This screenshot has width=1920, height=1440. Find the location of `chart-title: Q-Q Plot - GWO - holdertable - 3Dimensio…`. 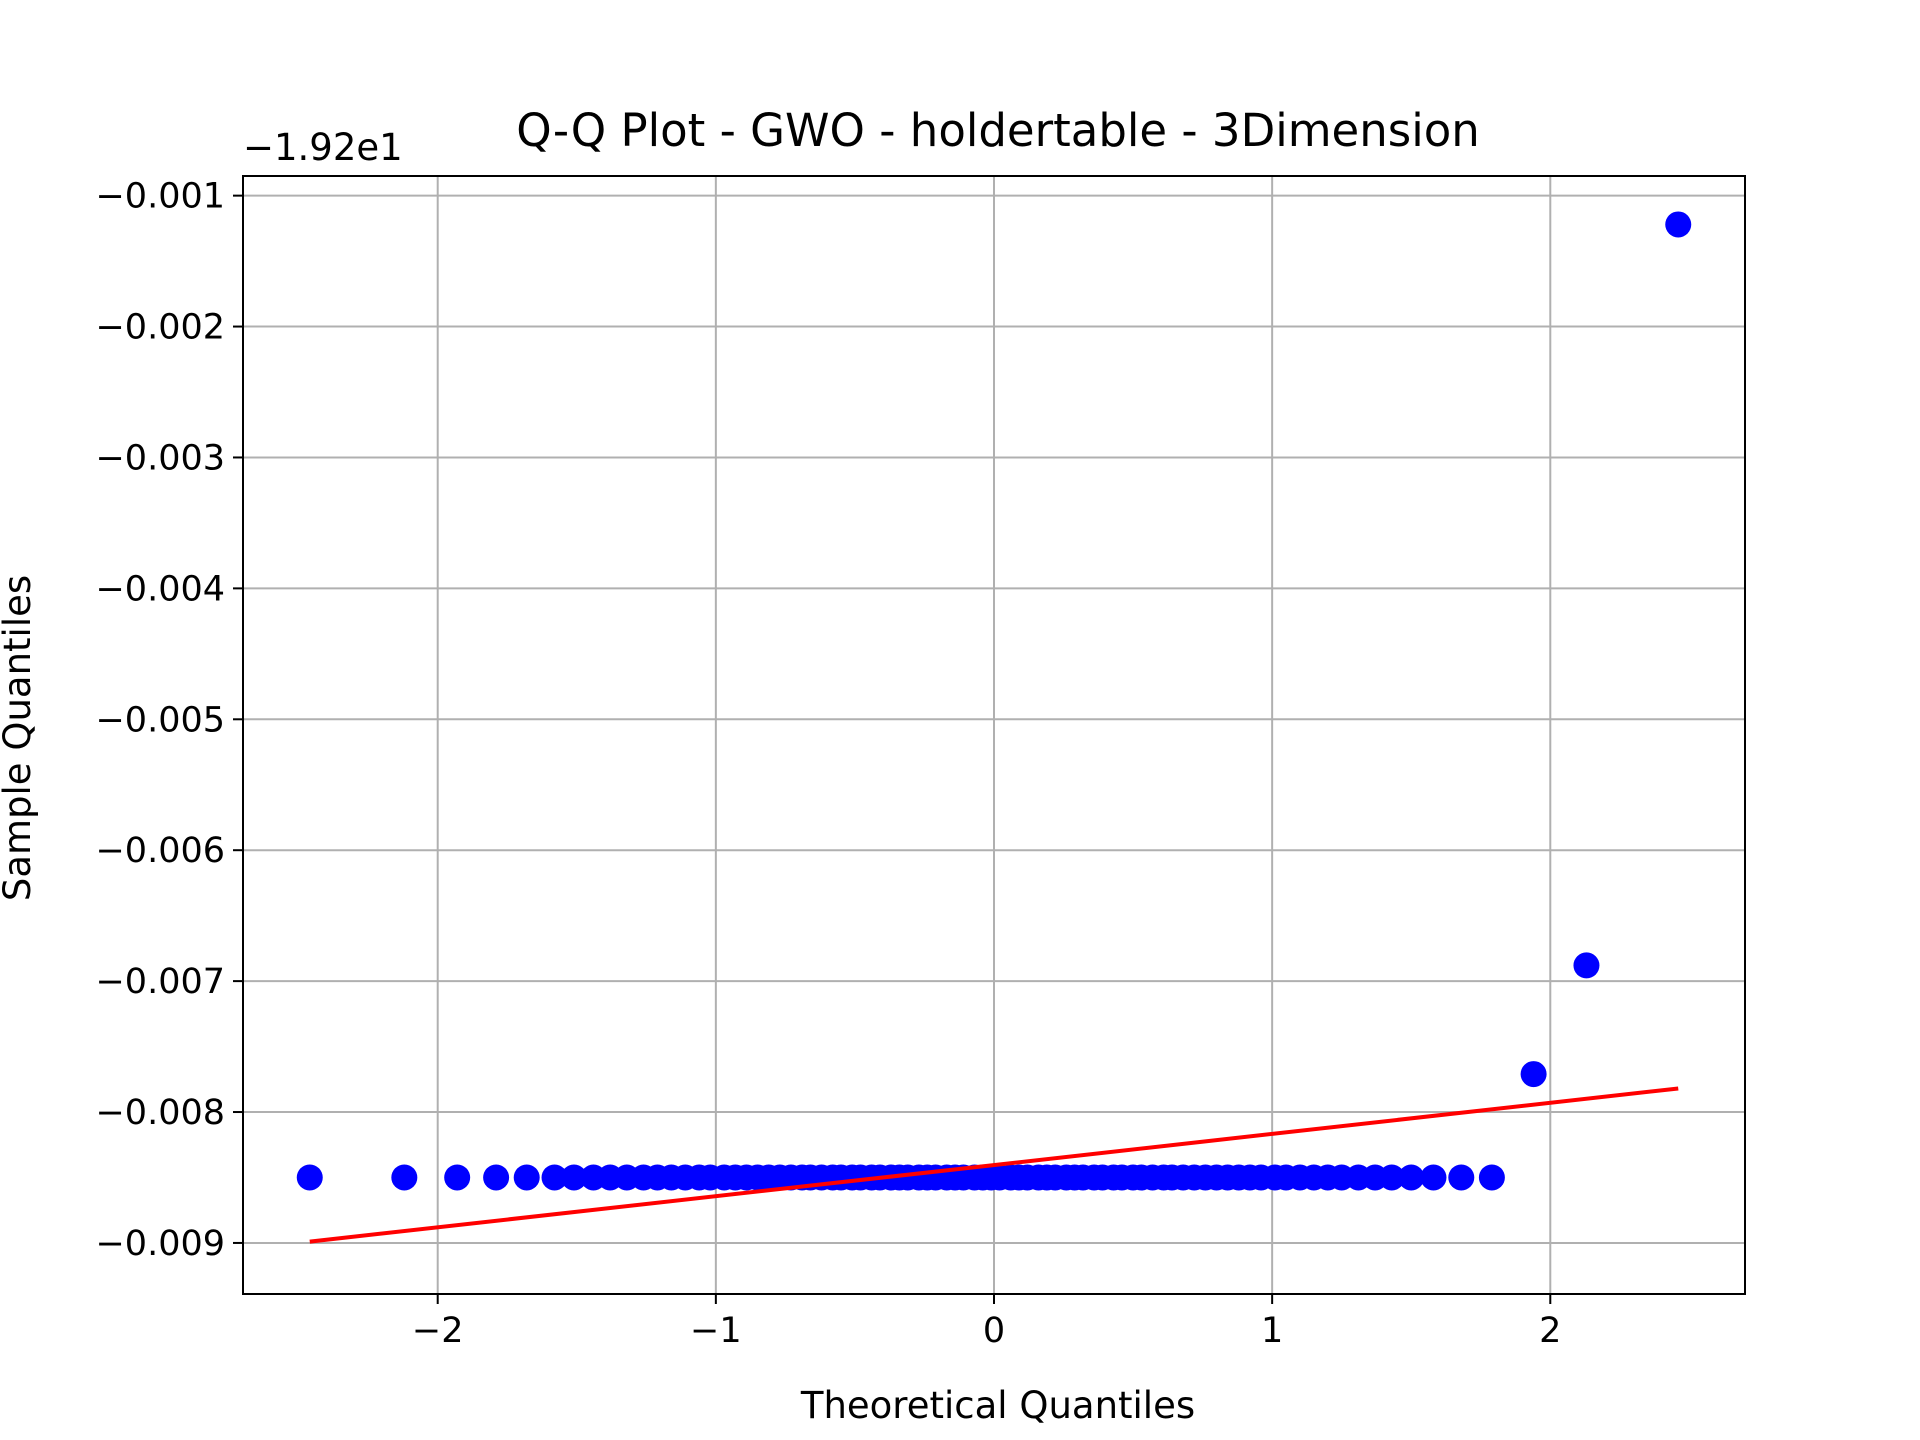

chart-title: Q-Q Plot - GWO - holdertable - 3Dimensio… is located at coordinates (998, 130).